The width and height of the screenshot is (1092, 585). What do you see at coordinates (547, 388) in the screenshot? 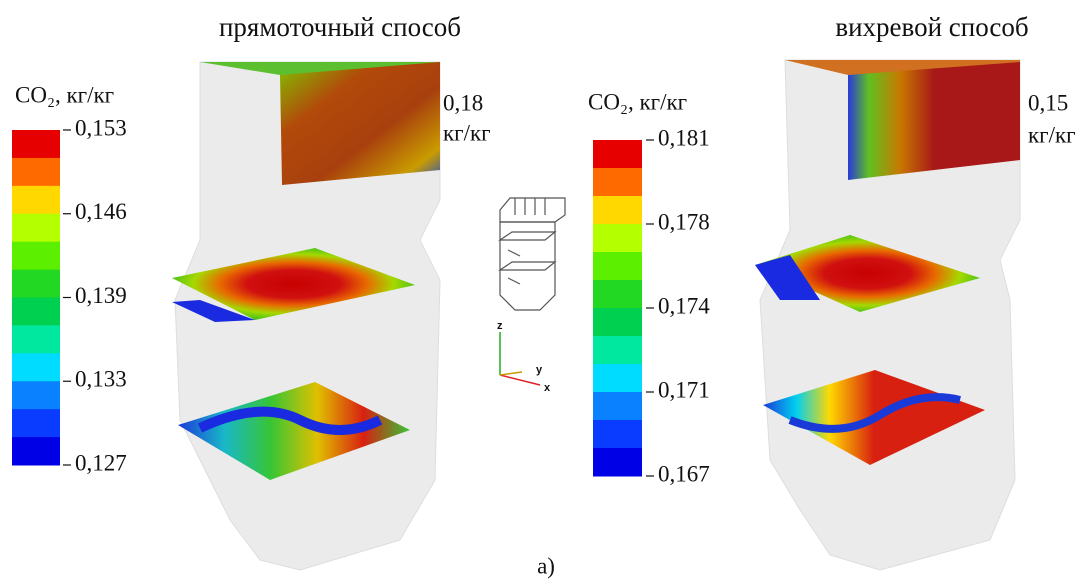
I see `axis-label: x` at bounding box center [547, 388].